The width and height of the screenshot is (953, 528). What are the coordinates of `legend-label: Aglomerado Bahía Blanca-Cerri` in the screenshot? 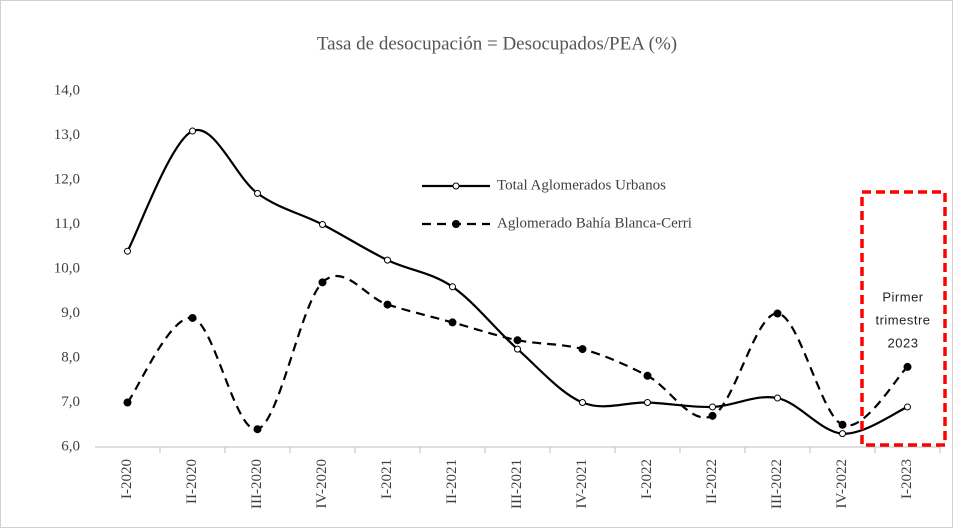 It's located at (594, 223).